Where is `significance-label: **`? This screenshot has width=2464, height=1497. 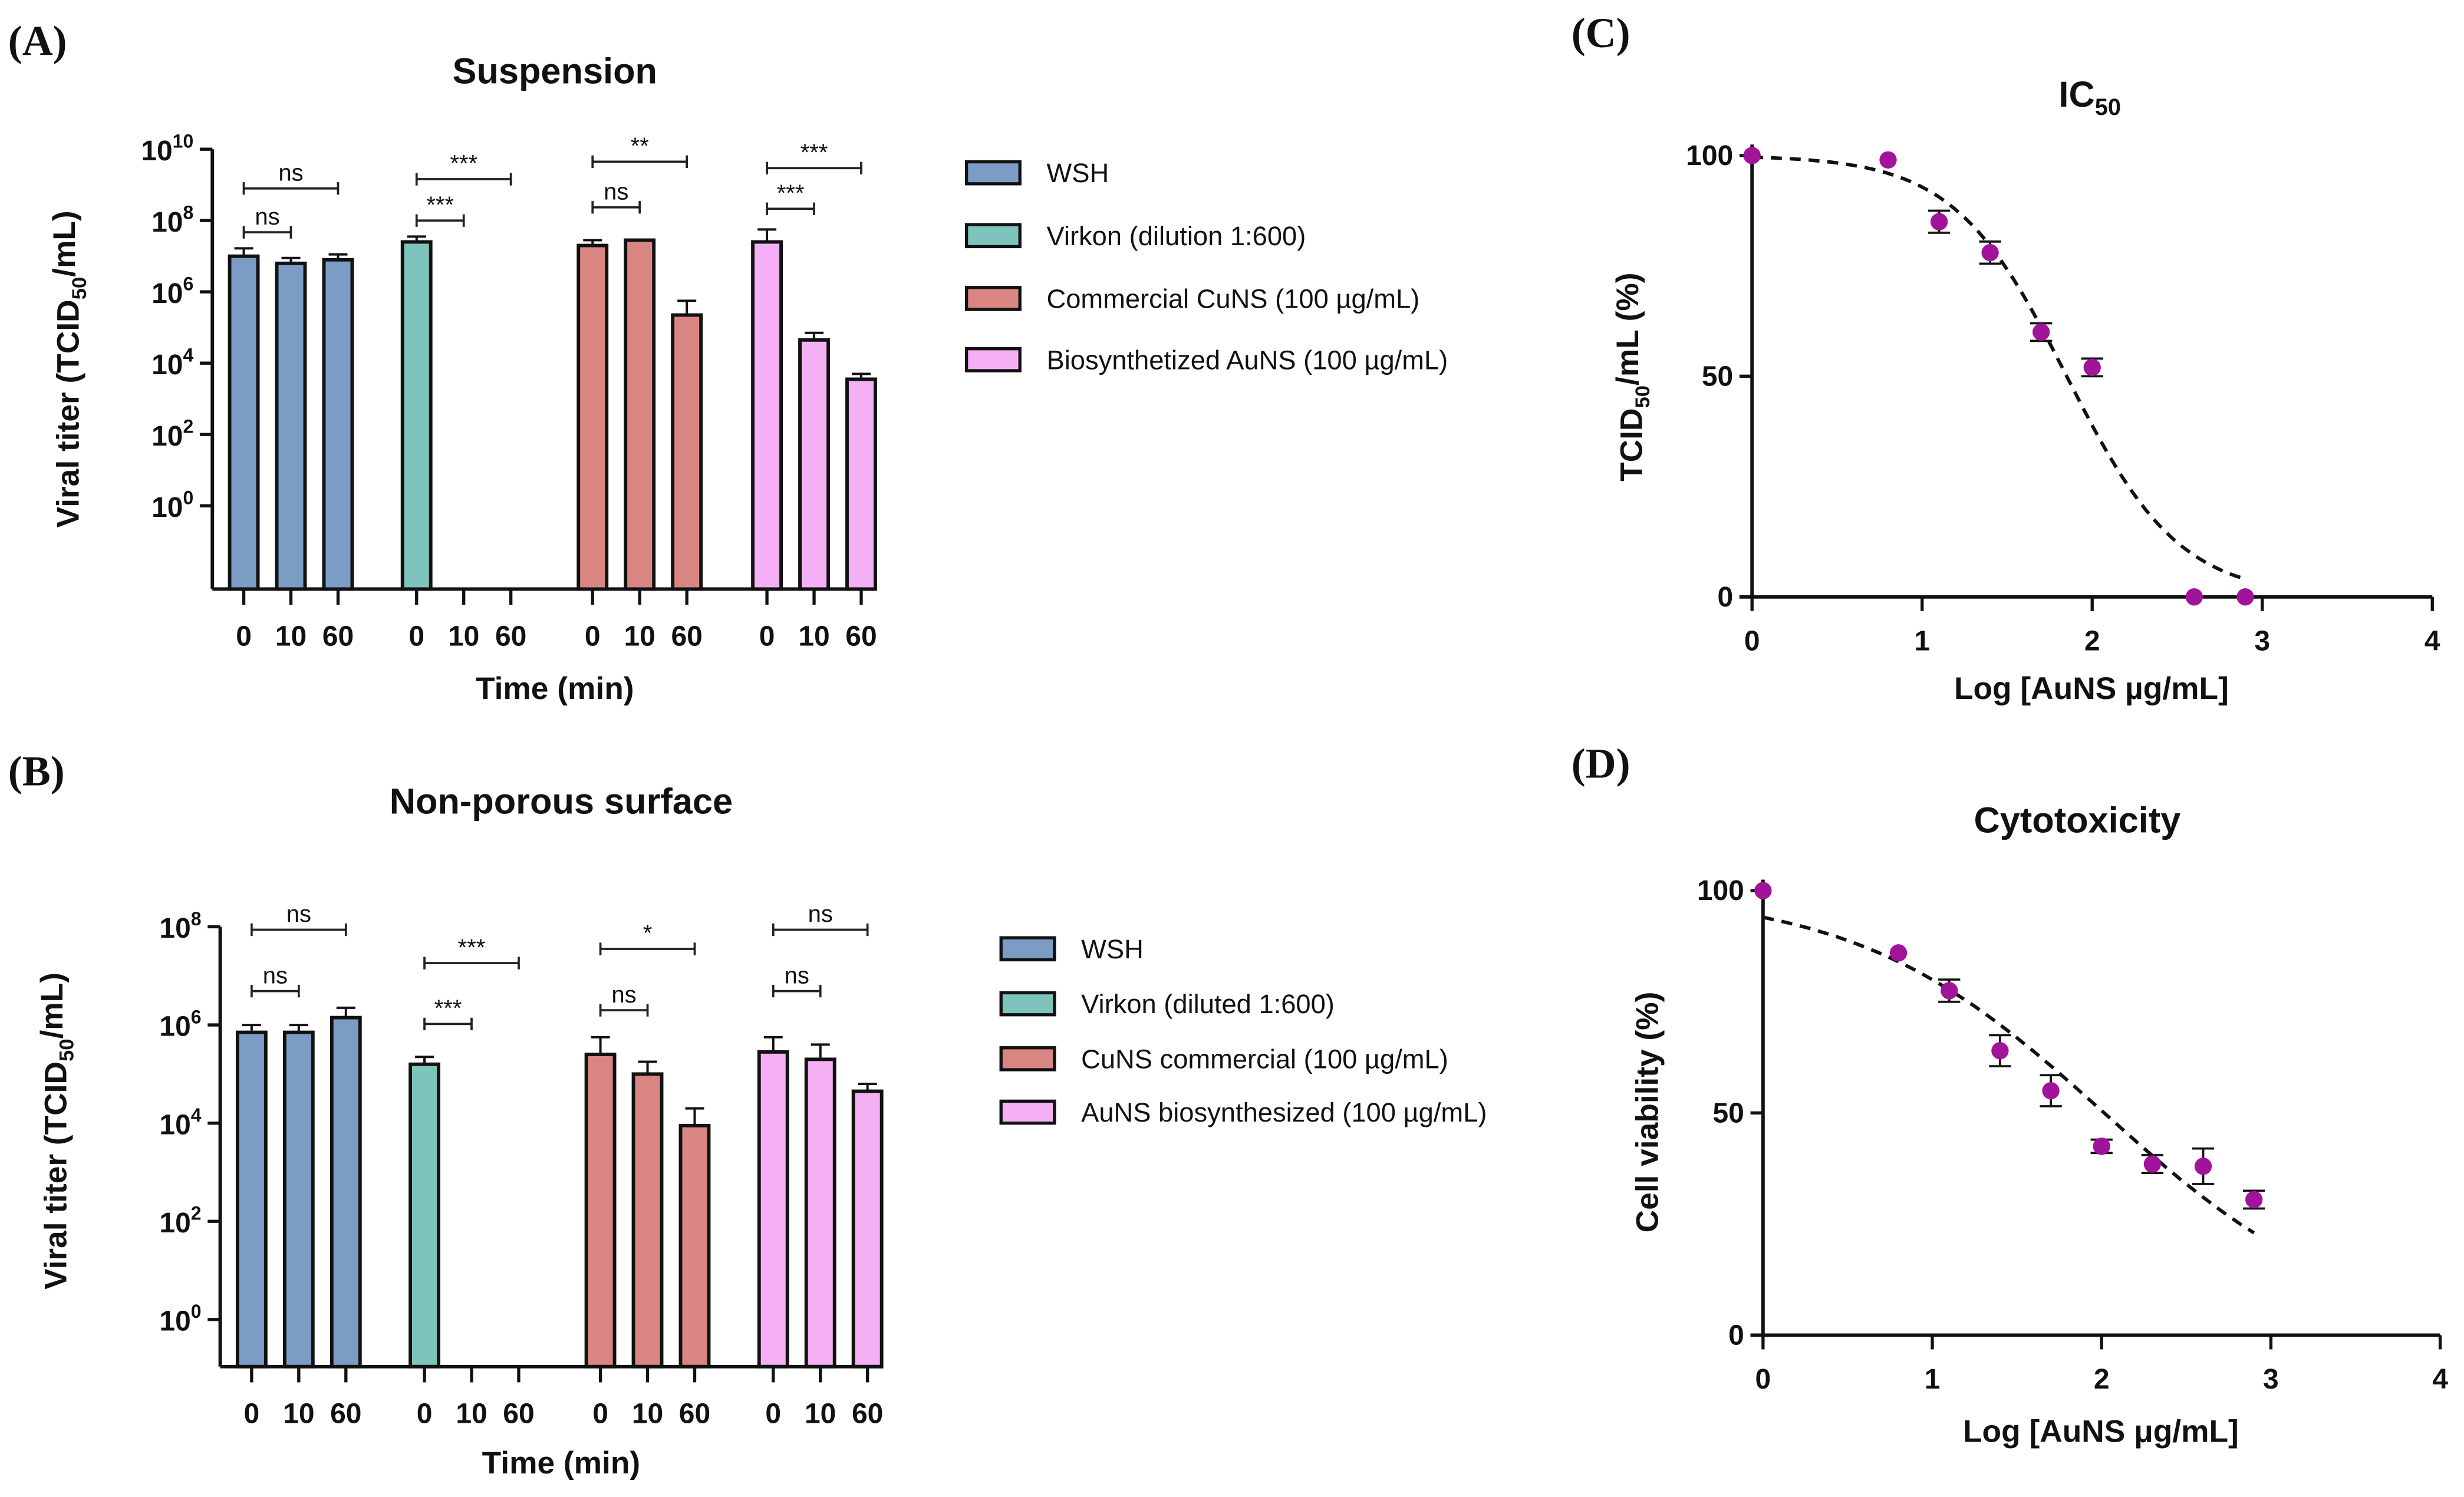 significance-label: ** is located at coordinates (640, 146).